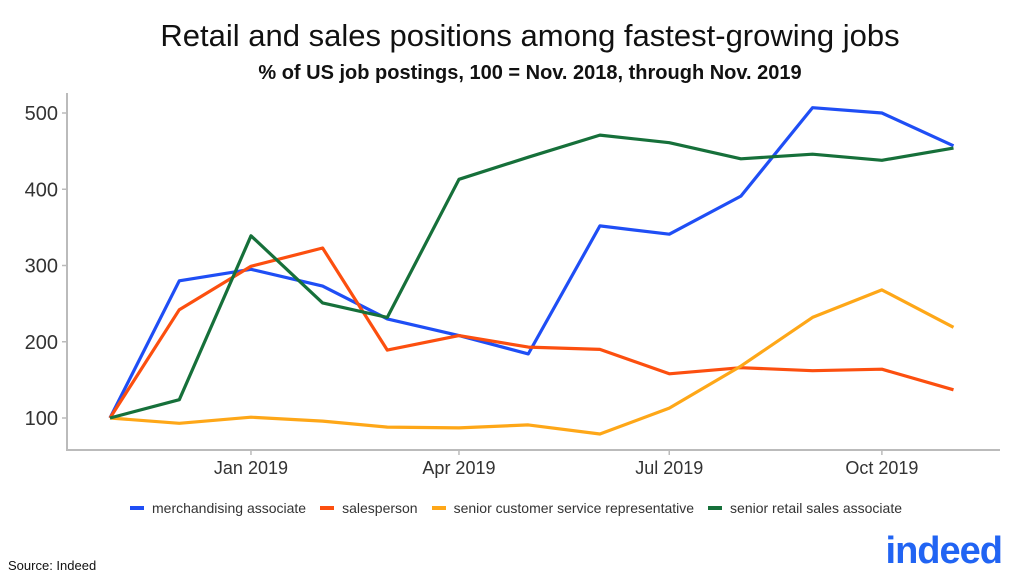 Image resolution: width=1024 pixels, height=582 pixels. I want to click on legend-label: senior retail sales associate, so click(816, 508).